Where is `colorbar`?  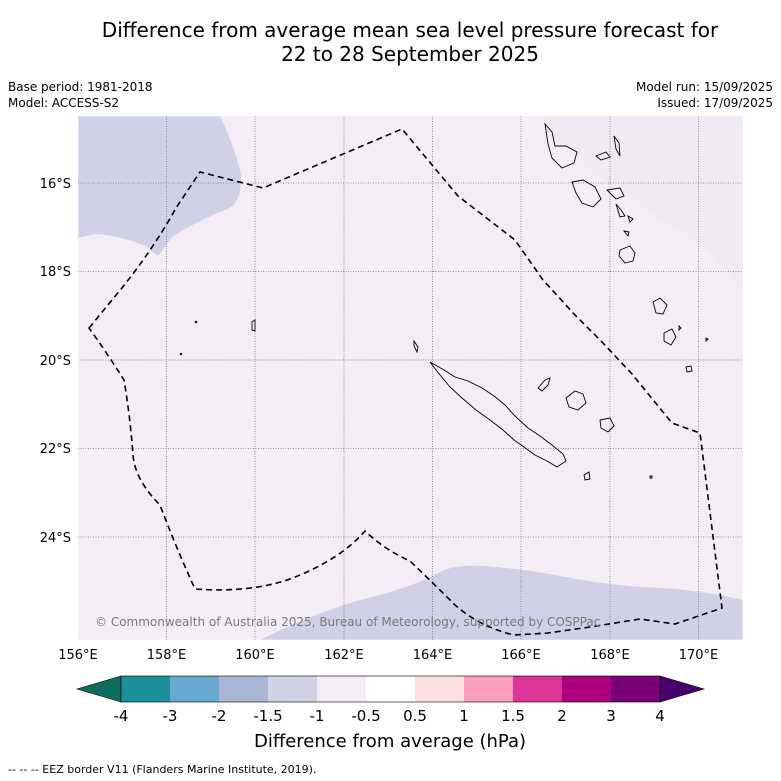 colorbar is located at coordinates (390, 689).